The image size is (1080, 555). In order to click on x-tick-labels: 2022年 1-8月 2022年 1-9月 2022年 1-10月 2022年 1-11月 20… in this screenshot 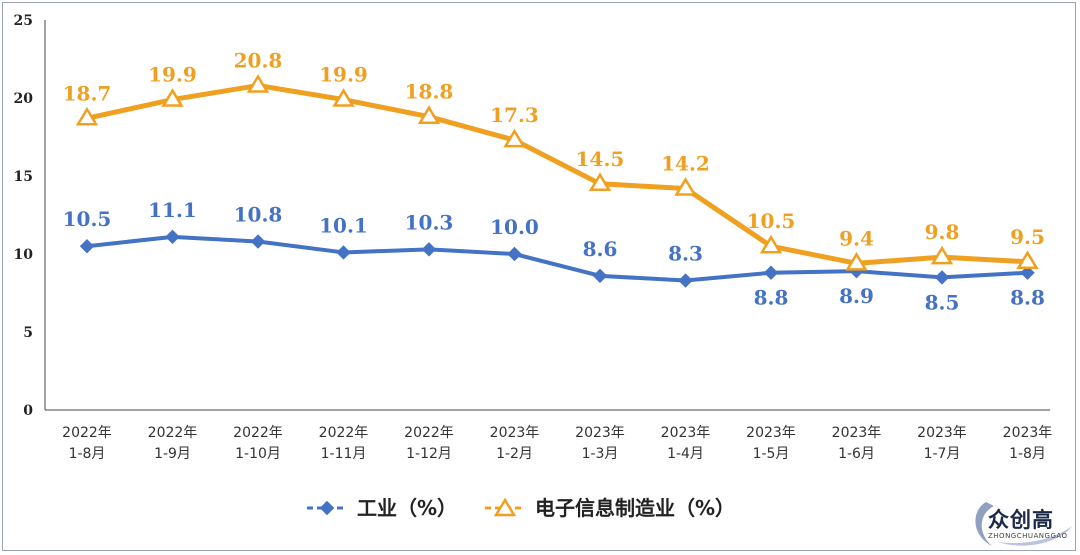, I will do `click(557, 443)`.